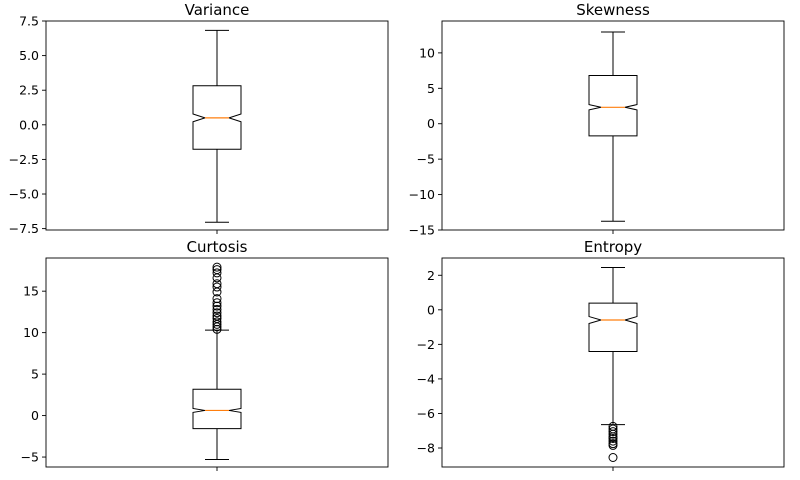  Describe the element at coordinates (426, 448) in the screenshot. I see `y-tick-label: −8` at that location.